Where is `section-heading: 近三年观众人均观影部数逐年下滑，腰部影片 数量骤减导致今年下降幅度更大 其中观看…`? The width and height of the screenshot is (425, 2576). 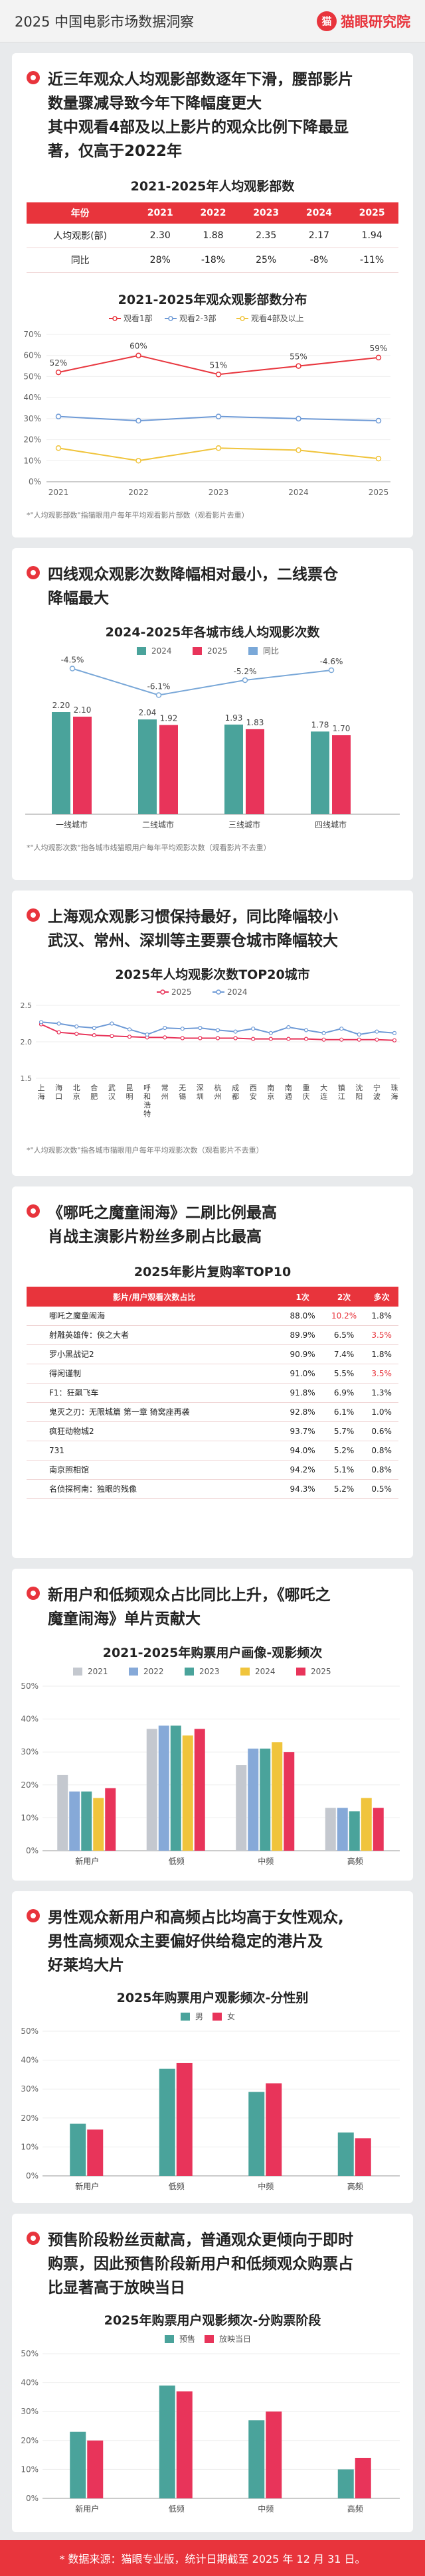 section-heading: 近三年观众人均观影部数逐年下滑，腰部影片 数量骤减导致今年下降幅度更大 其中观看… is located at coordinates (212, 108).